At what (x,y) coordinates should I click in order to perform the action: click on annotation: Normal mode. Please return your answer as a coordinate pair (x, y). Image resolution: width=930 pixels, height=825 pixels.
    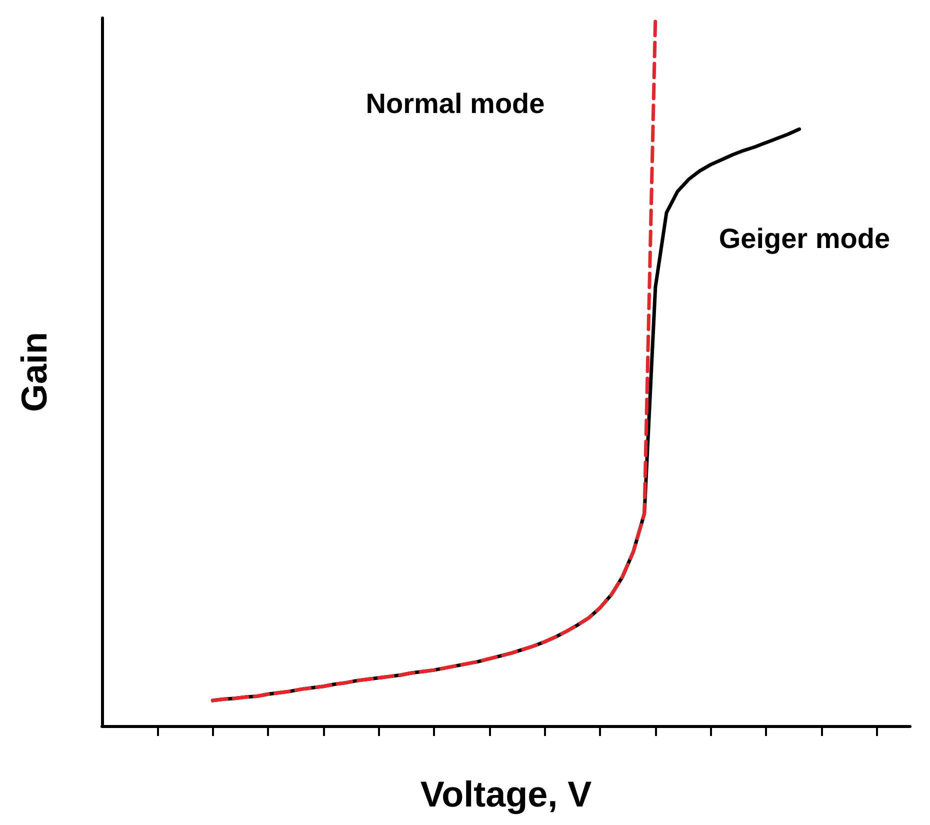
    Looking at the image, I should click on (455, 103).